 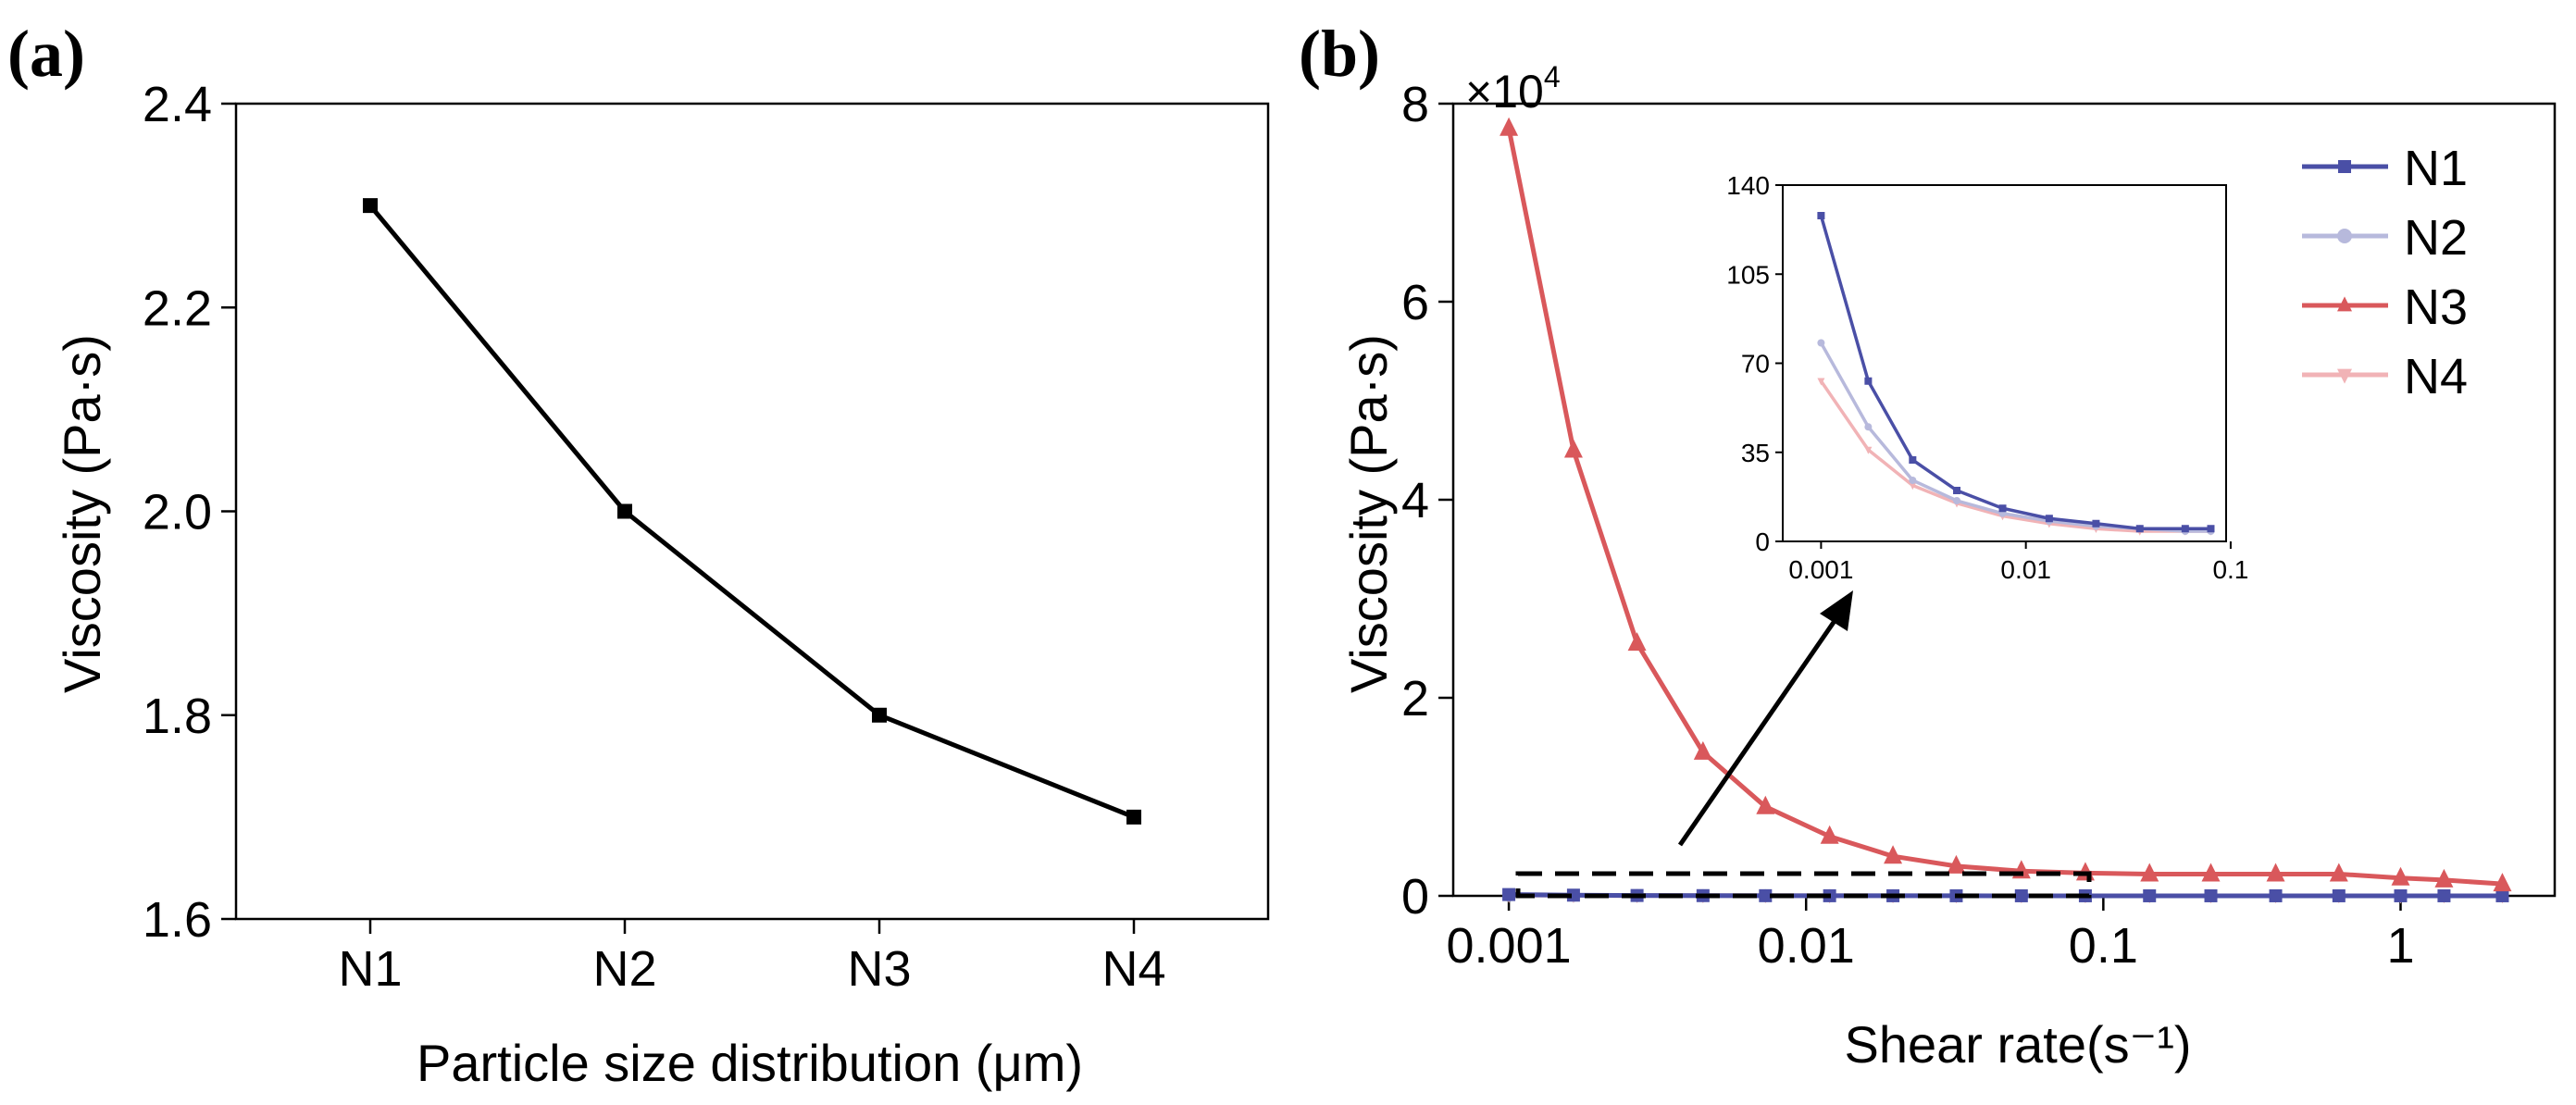 I want to click on y-tick-label: 1.8, so click(x=177, y=716).